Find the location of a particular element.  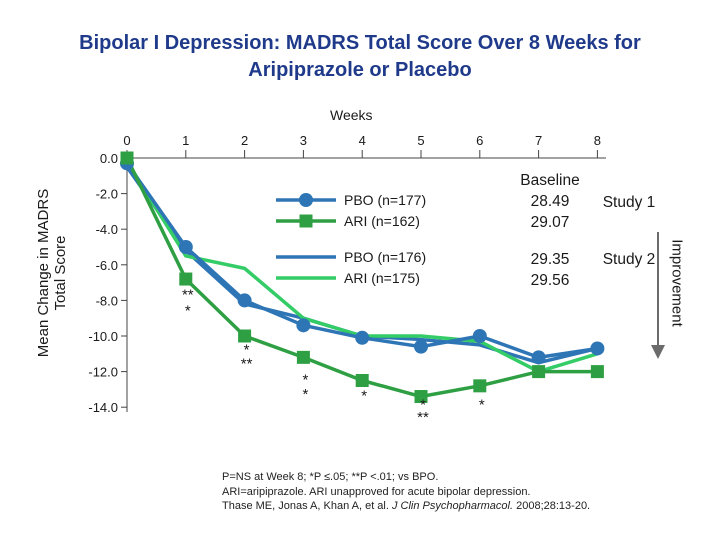

y-tick-label: -10.0 is located at coordinates (103, 336).